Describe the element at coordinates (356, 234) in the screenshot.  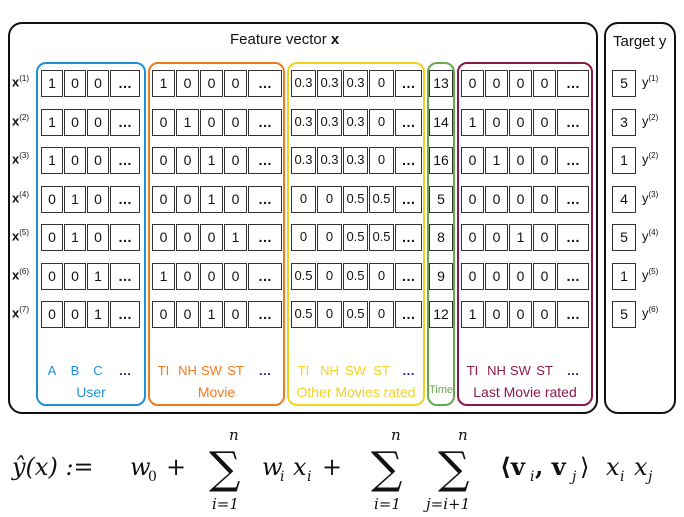
I see `other-movies-group` at that location.